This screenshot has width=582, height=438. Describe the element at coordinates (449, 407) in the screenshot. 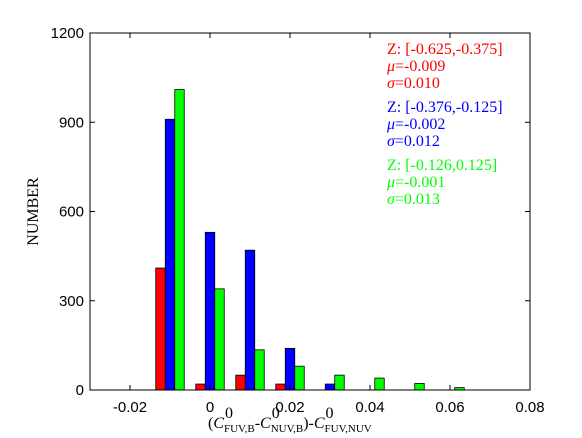

I see `x-tick-label: 0.06` at that location.